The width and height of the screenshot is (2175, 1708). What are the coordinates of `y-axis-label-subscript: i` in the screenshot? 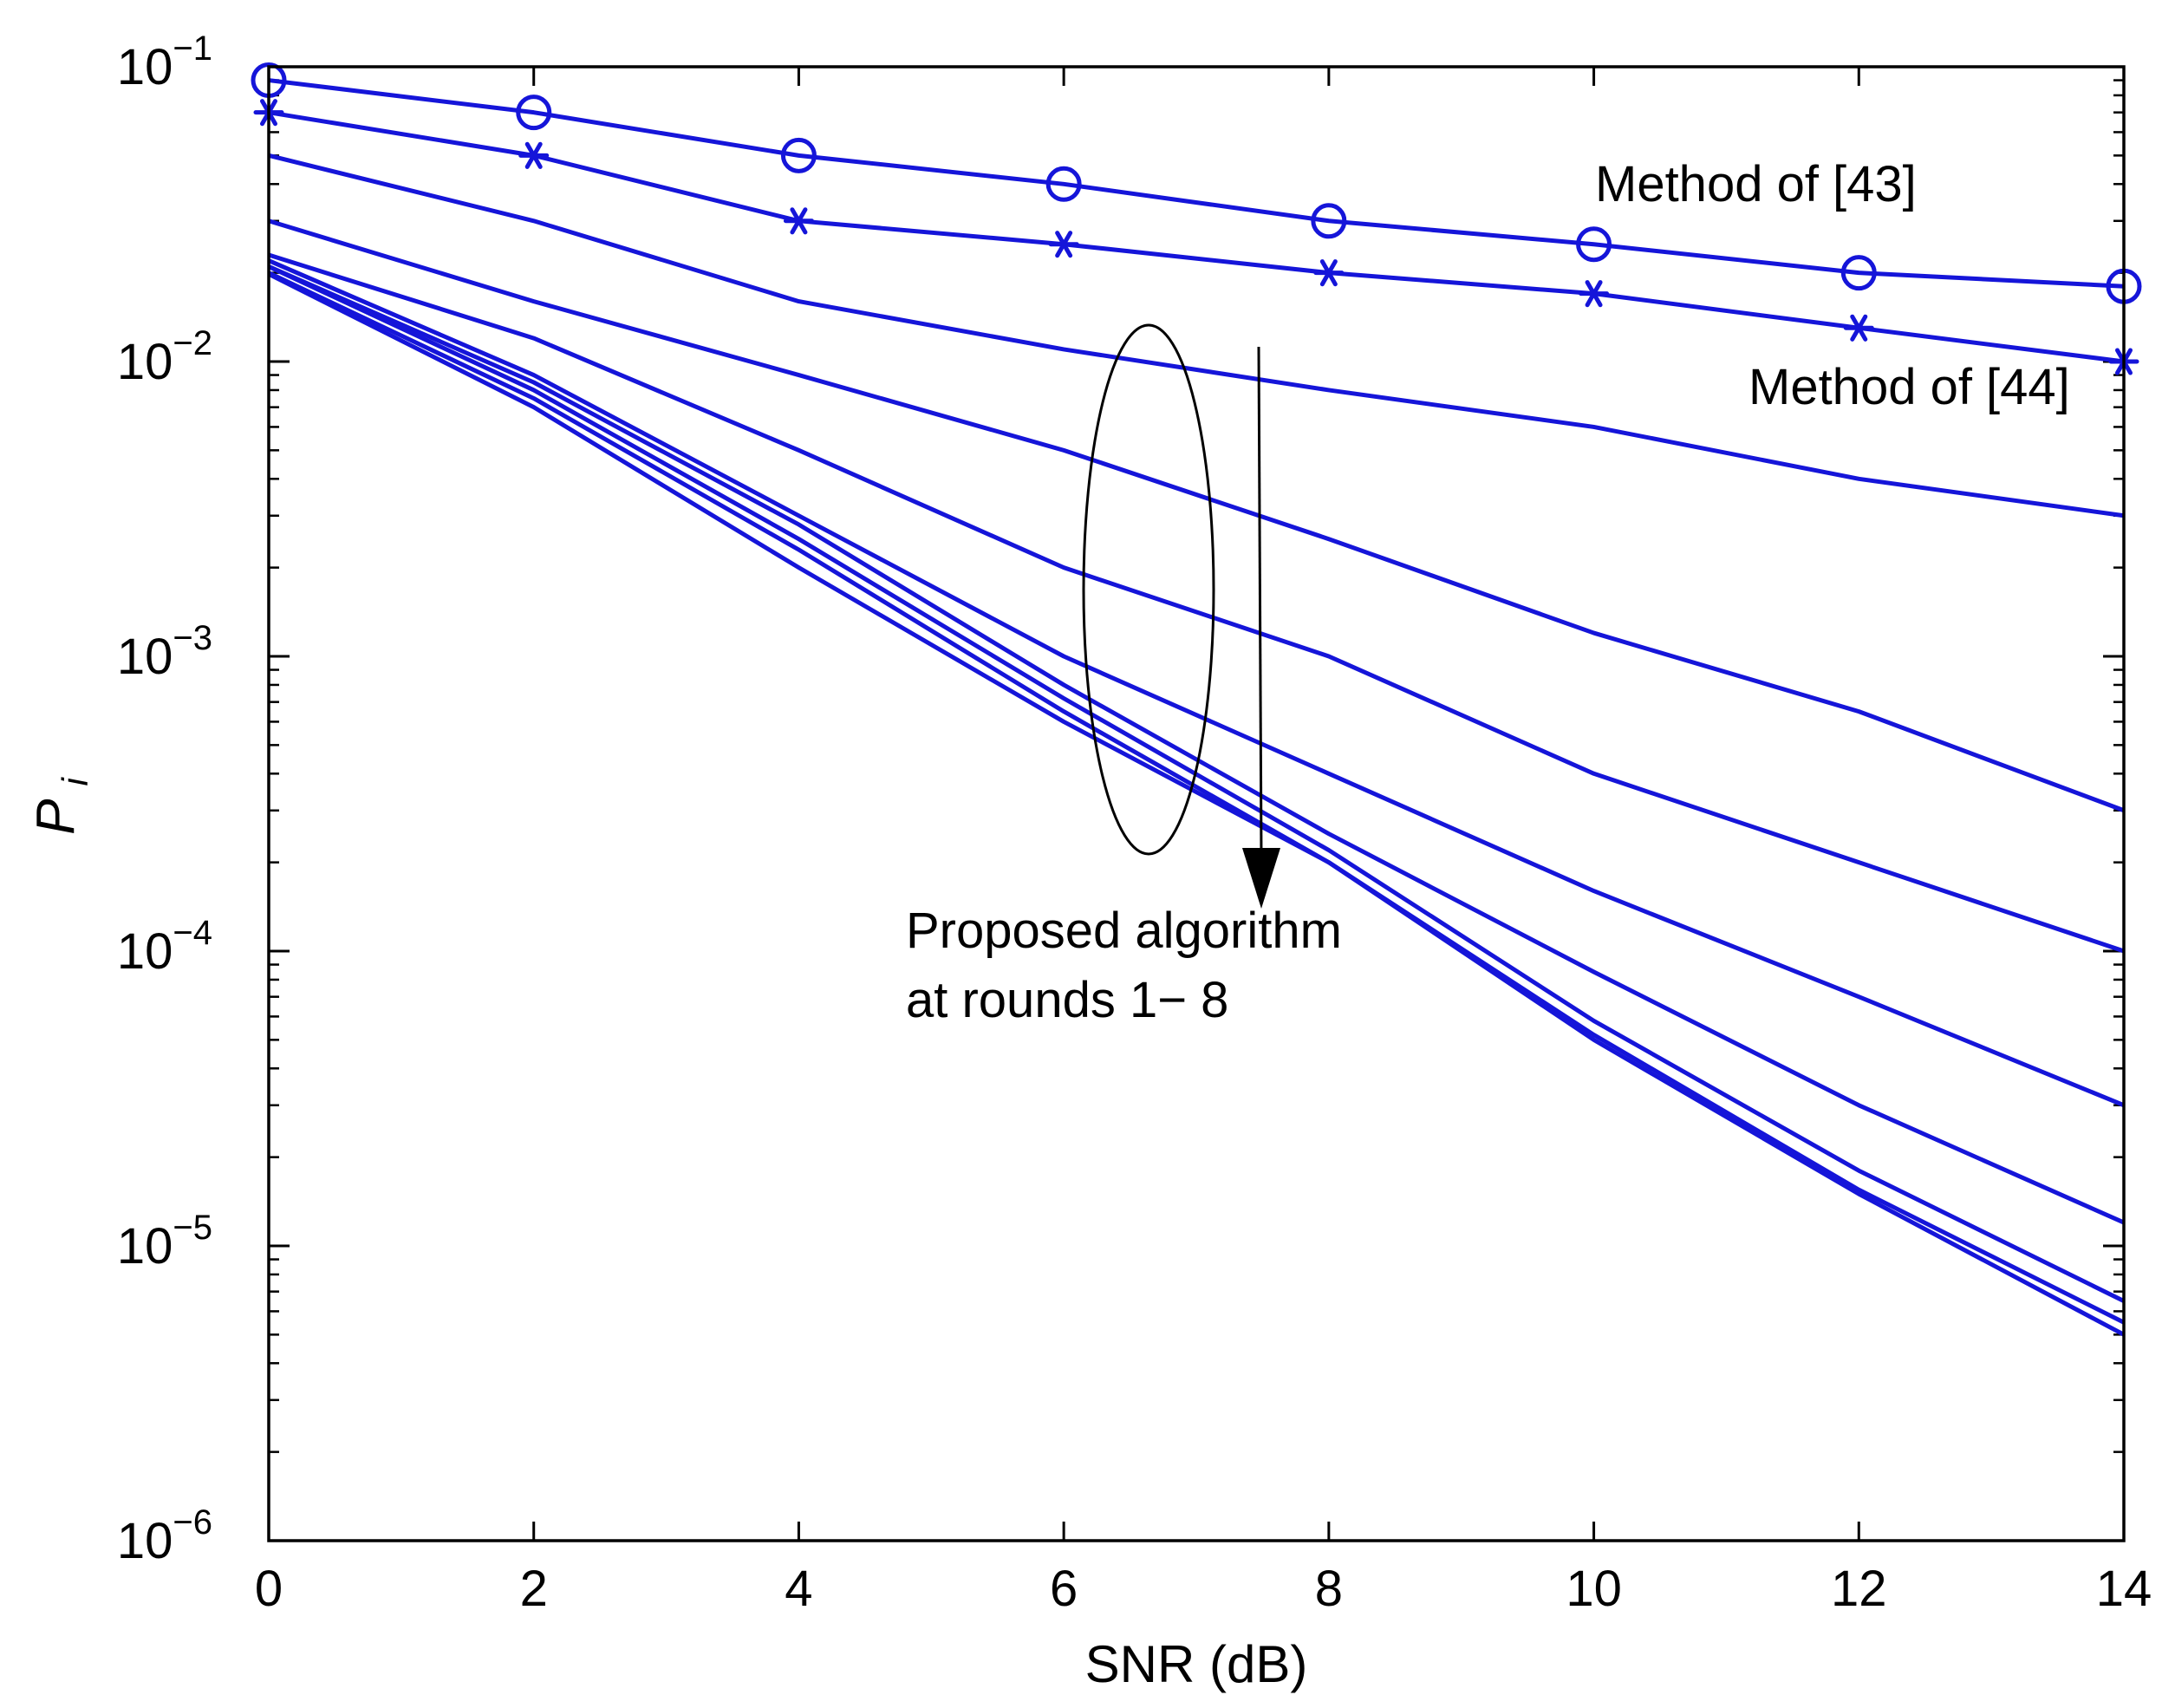 It's located at (75, 782).